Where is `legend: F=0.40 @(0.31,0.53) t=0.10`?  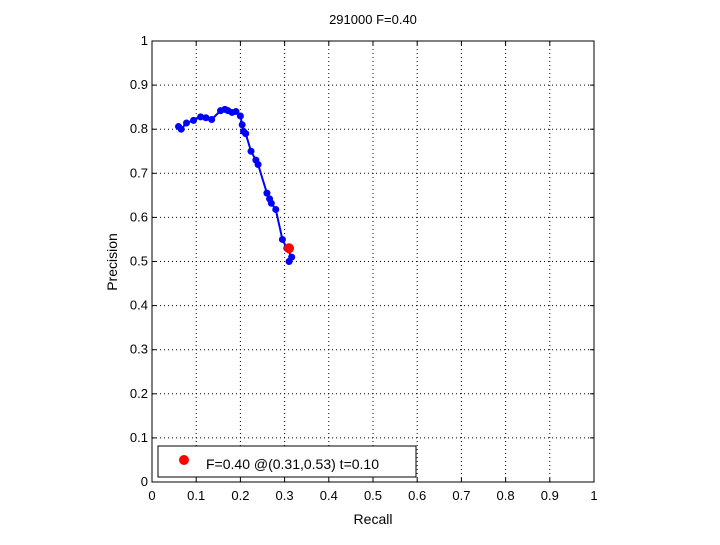 legend: F=0.40 @(0.31,0.53) t=0.10 is located at coordinates (287, 461).